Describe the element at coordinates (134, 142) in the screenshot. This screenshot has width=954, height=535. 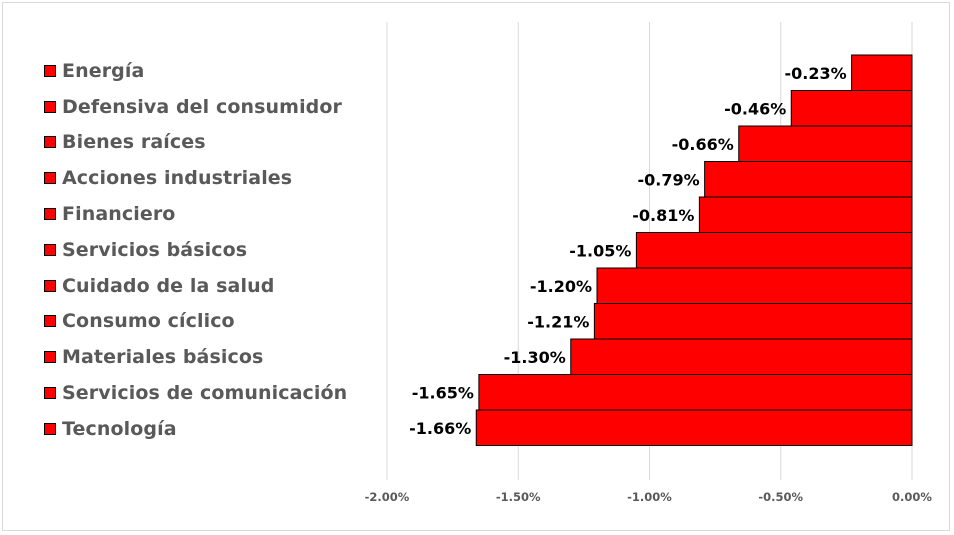
I see `legend-label-2: Bienes raíces` at that location.